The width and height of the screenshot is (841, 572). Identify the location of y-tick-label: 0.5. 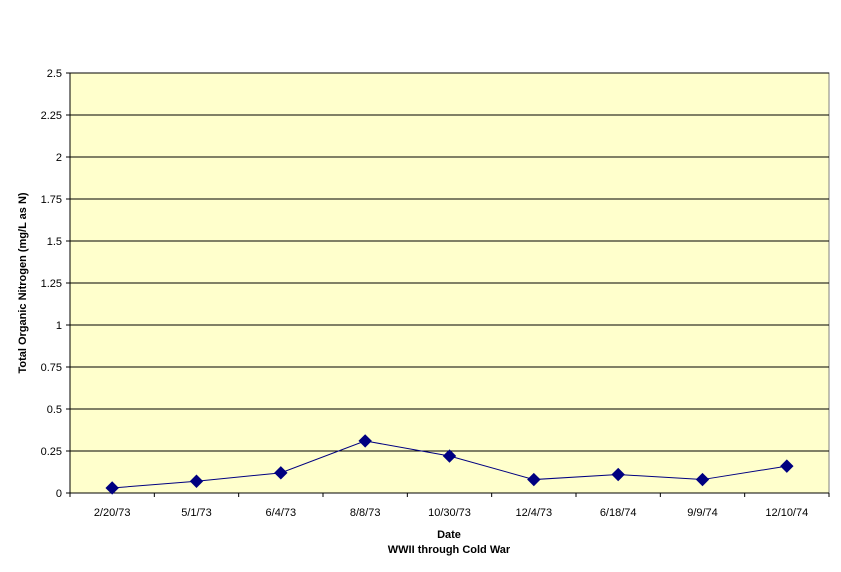
(54, 410).